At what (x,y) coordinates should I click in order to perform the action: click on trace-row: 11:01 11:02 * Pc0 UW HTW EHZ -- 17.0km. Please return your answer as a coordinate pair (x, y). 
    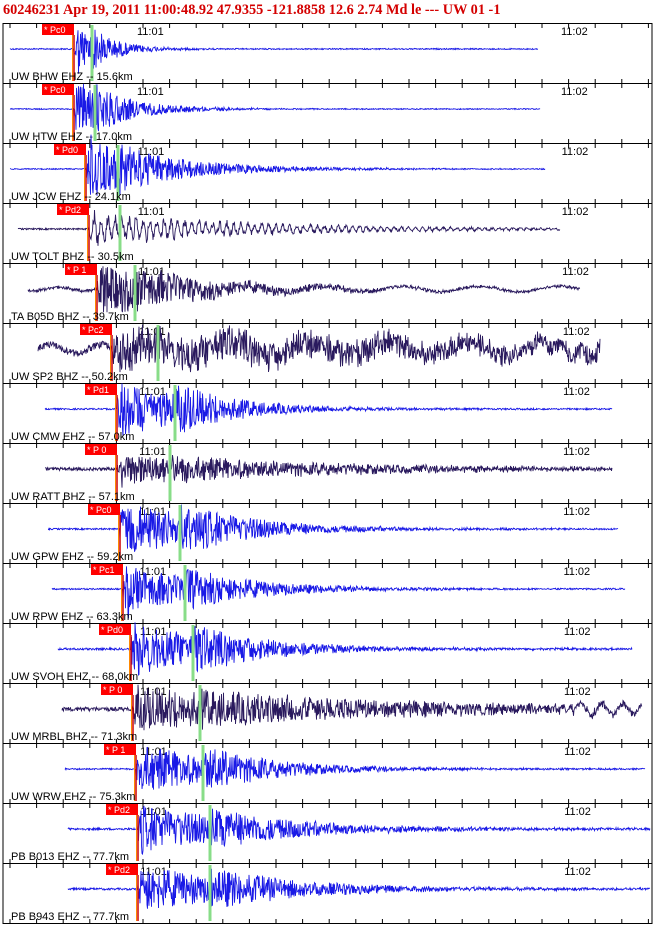
    Looking at the image, I should click on (327, 113).